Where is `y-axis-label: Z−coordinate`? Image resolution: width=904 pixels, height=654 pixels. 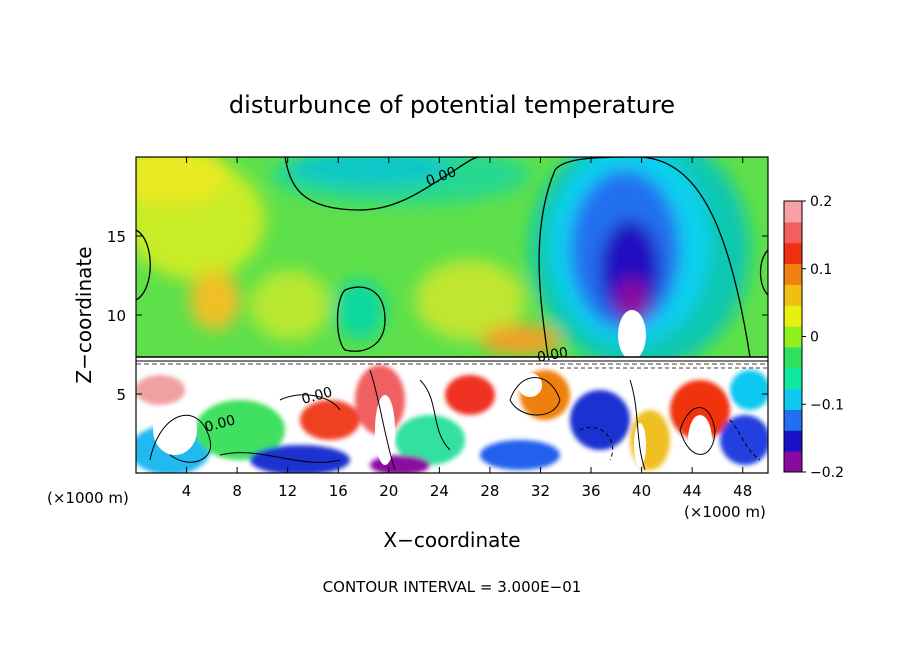
y-axis-label: Z−coordinate is located at coordinates (84, 314).